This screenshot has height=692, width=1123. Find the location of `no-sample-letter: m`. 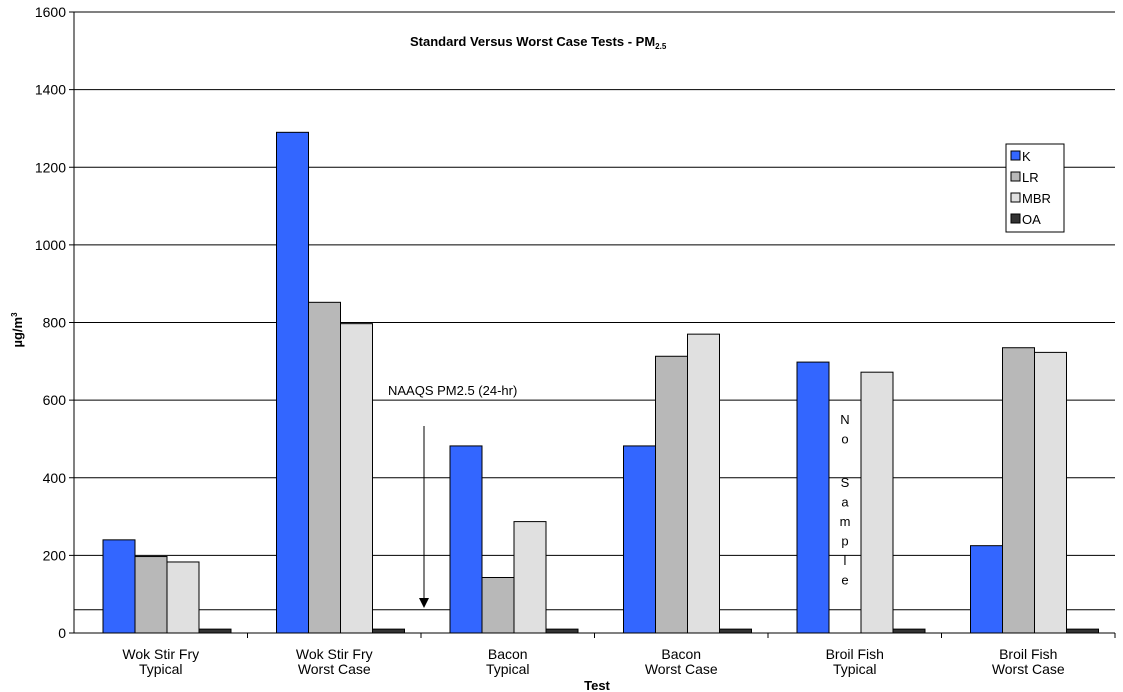

no-sample-letter: m is located at coordinates (845, 521).